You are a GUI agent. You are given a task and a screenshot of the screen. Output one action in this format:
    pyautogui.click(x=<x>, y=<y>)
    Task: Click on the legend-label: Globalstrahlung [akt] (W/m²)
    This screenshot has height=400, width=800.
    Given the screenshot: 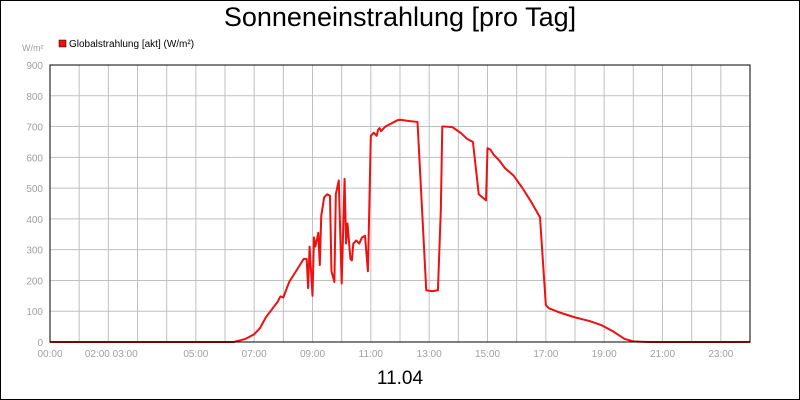 What is the action you would take?
    pyautogui.click(x=131, y=44)
    